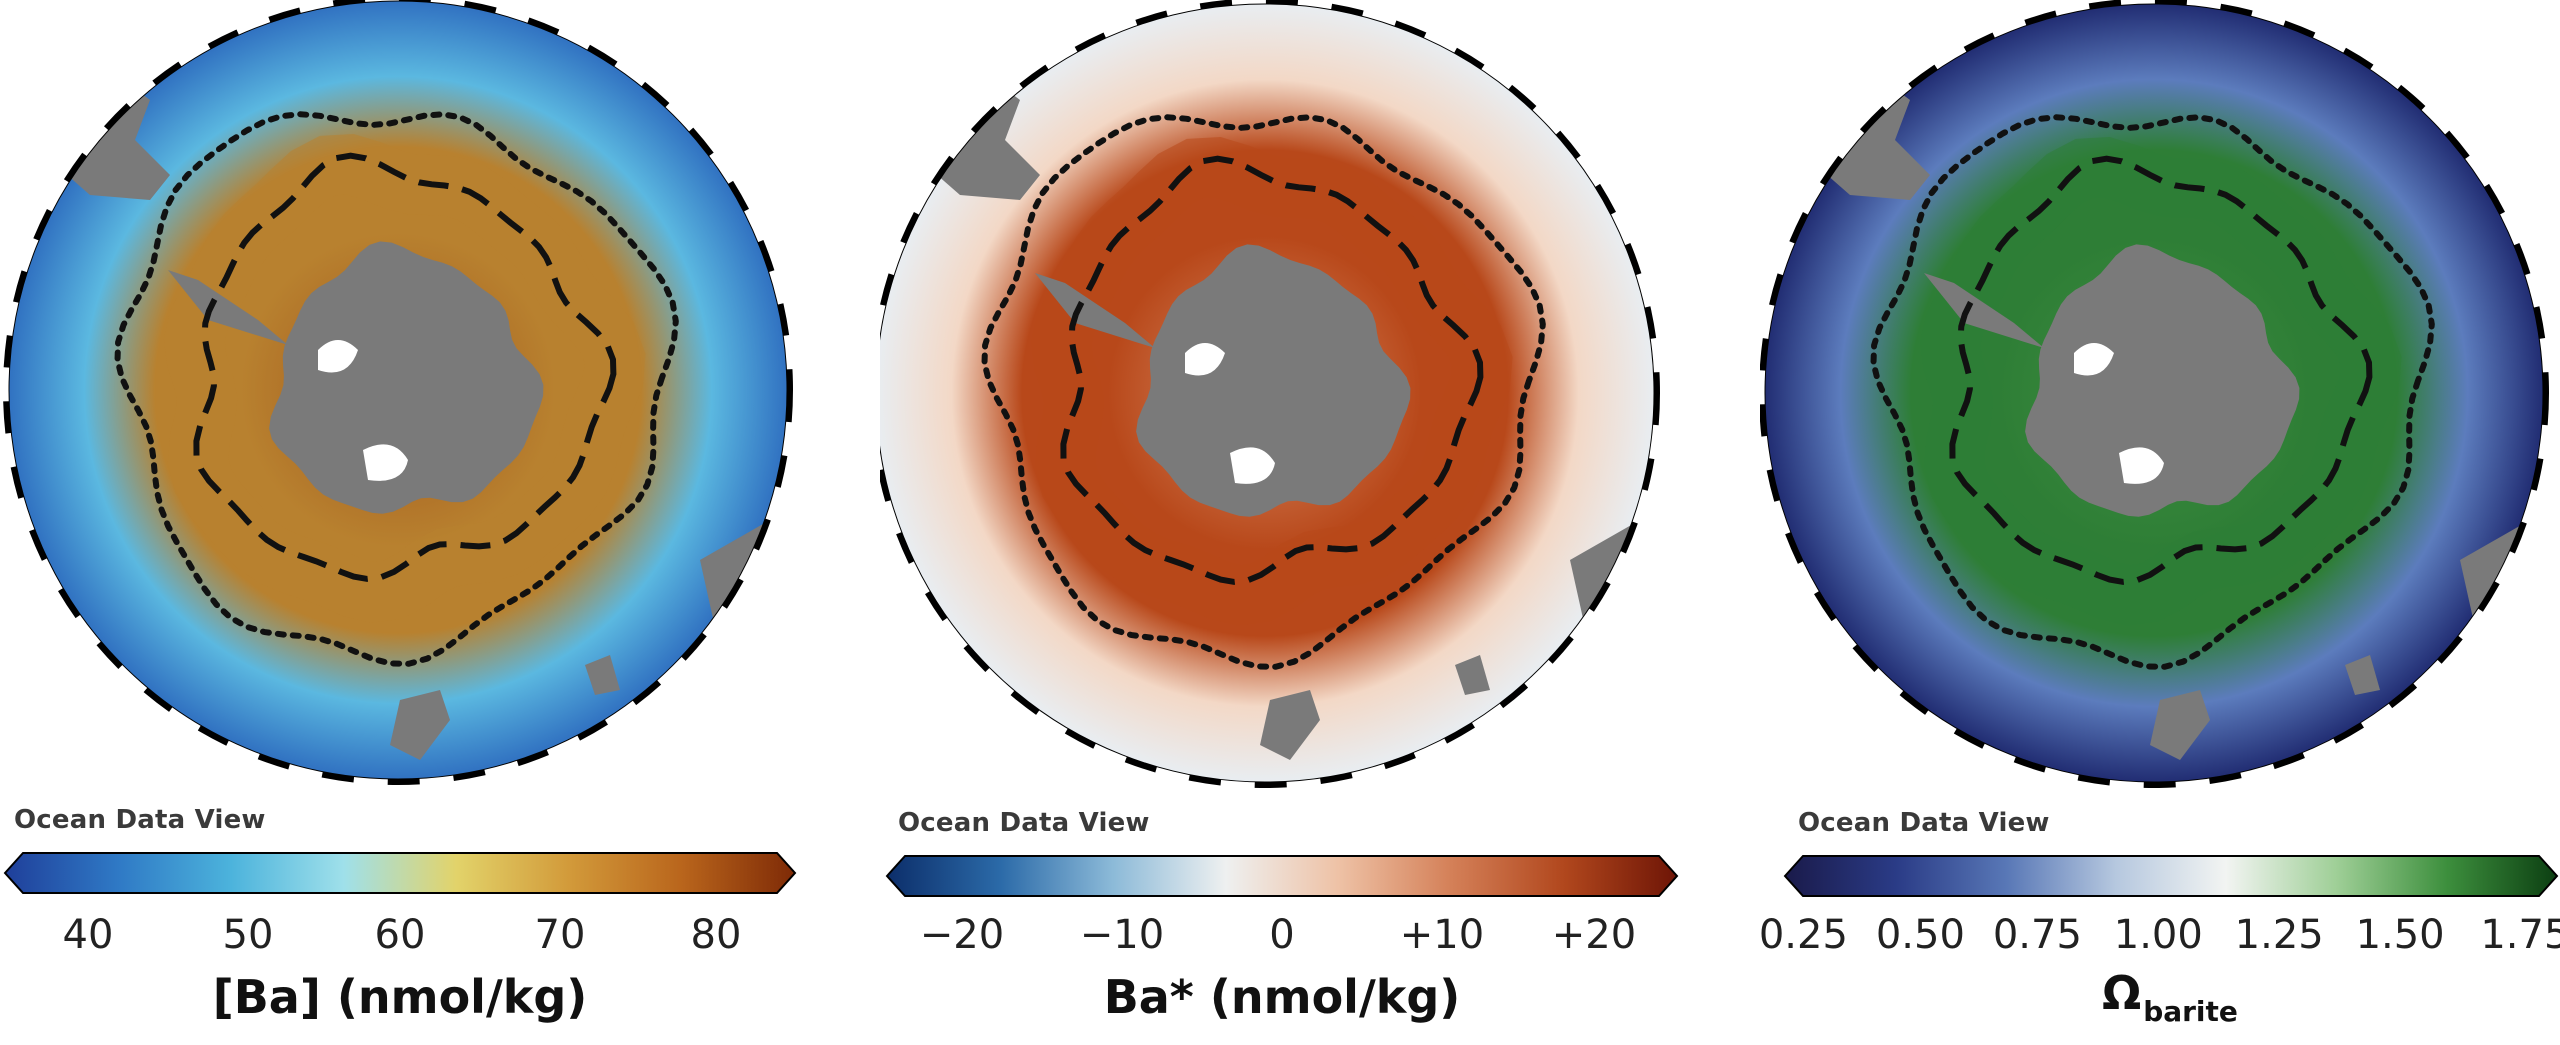  What do you see at coordinates (88, 935) in the screenshot?
I see `colorbar-tick-label: 40` at bounding box center [88, 935].